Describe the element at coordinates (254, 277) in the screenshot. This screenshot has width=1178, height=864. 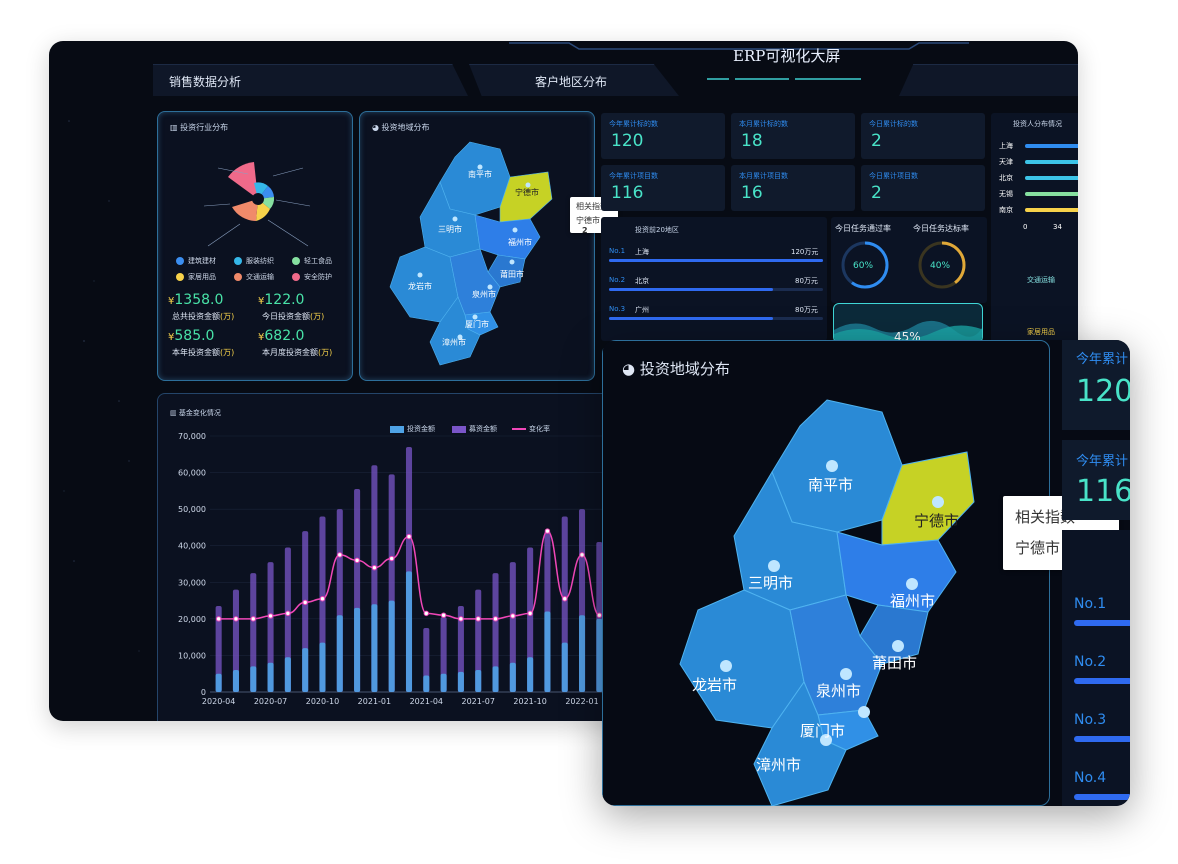
I see `legend-item: 交通运输` at that location.